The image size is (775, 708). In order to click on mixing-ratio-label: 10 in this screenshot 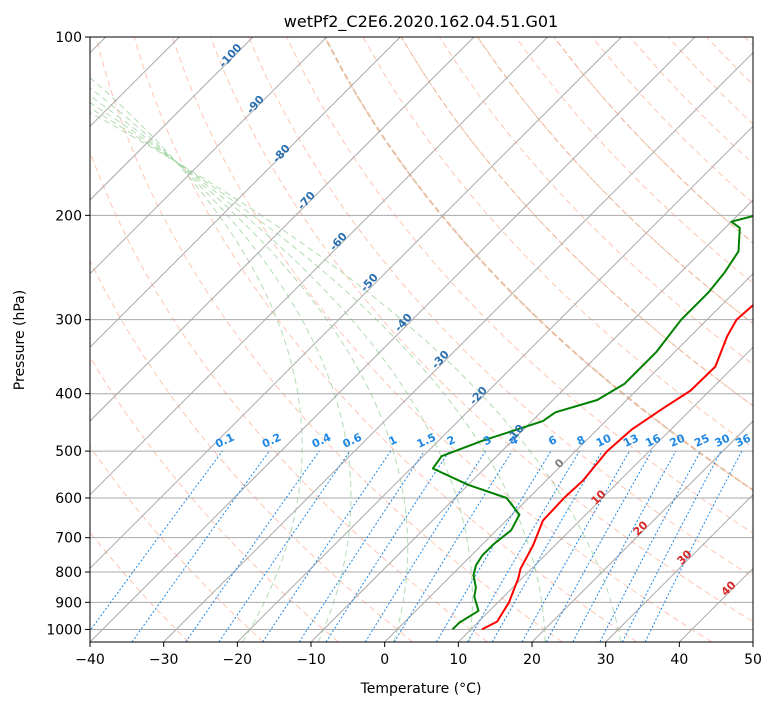, I will do `click(604, 440)`.